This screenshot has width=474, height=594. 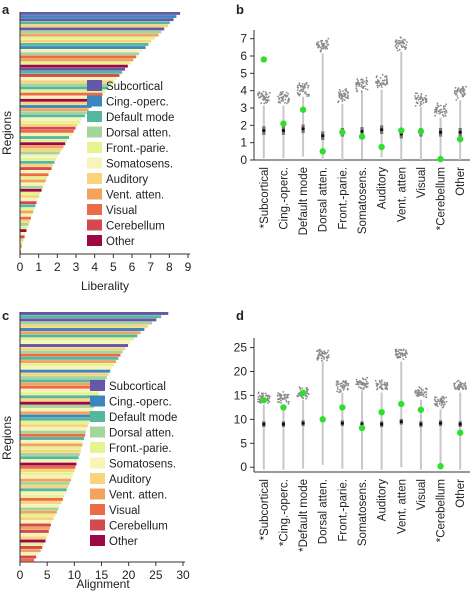 I want to click on y-tick-label: 10, so click(x=241, y=419).